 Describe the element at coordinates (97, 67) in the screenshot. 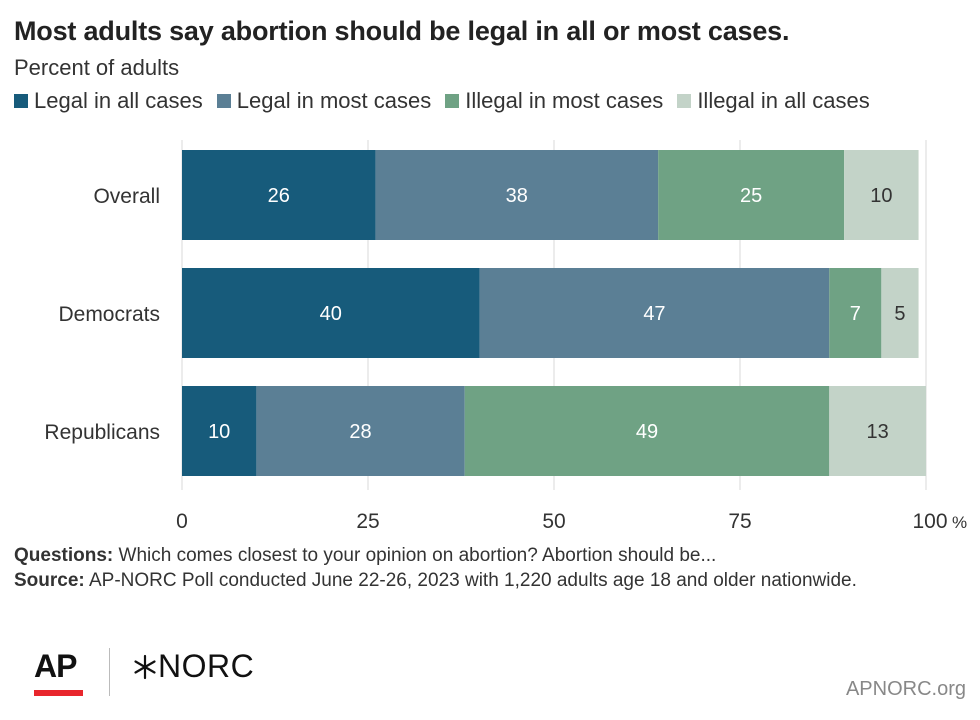

I see `chart-subtitle: Percent of adults` at that location.